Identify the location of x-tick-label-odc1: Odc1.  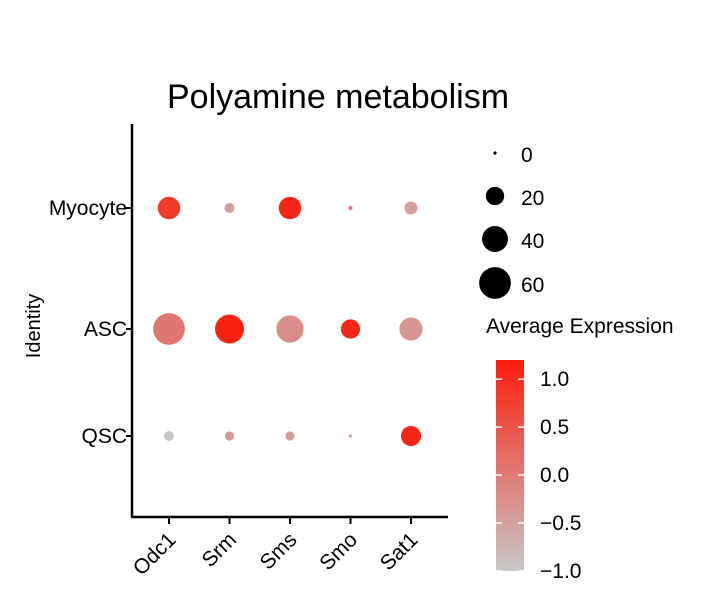
(155, 554).